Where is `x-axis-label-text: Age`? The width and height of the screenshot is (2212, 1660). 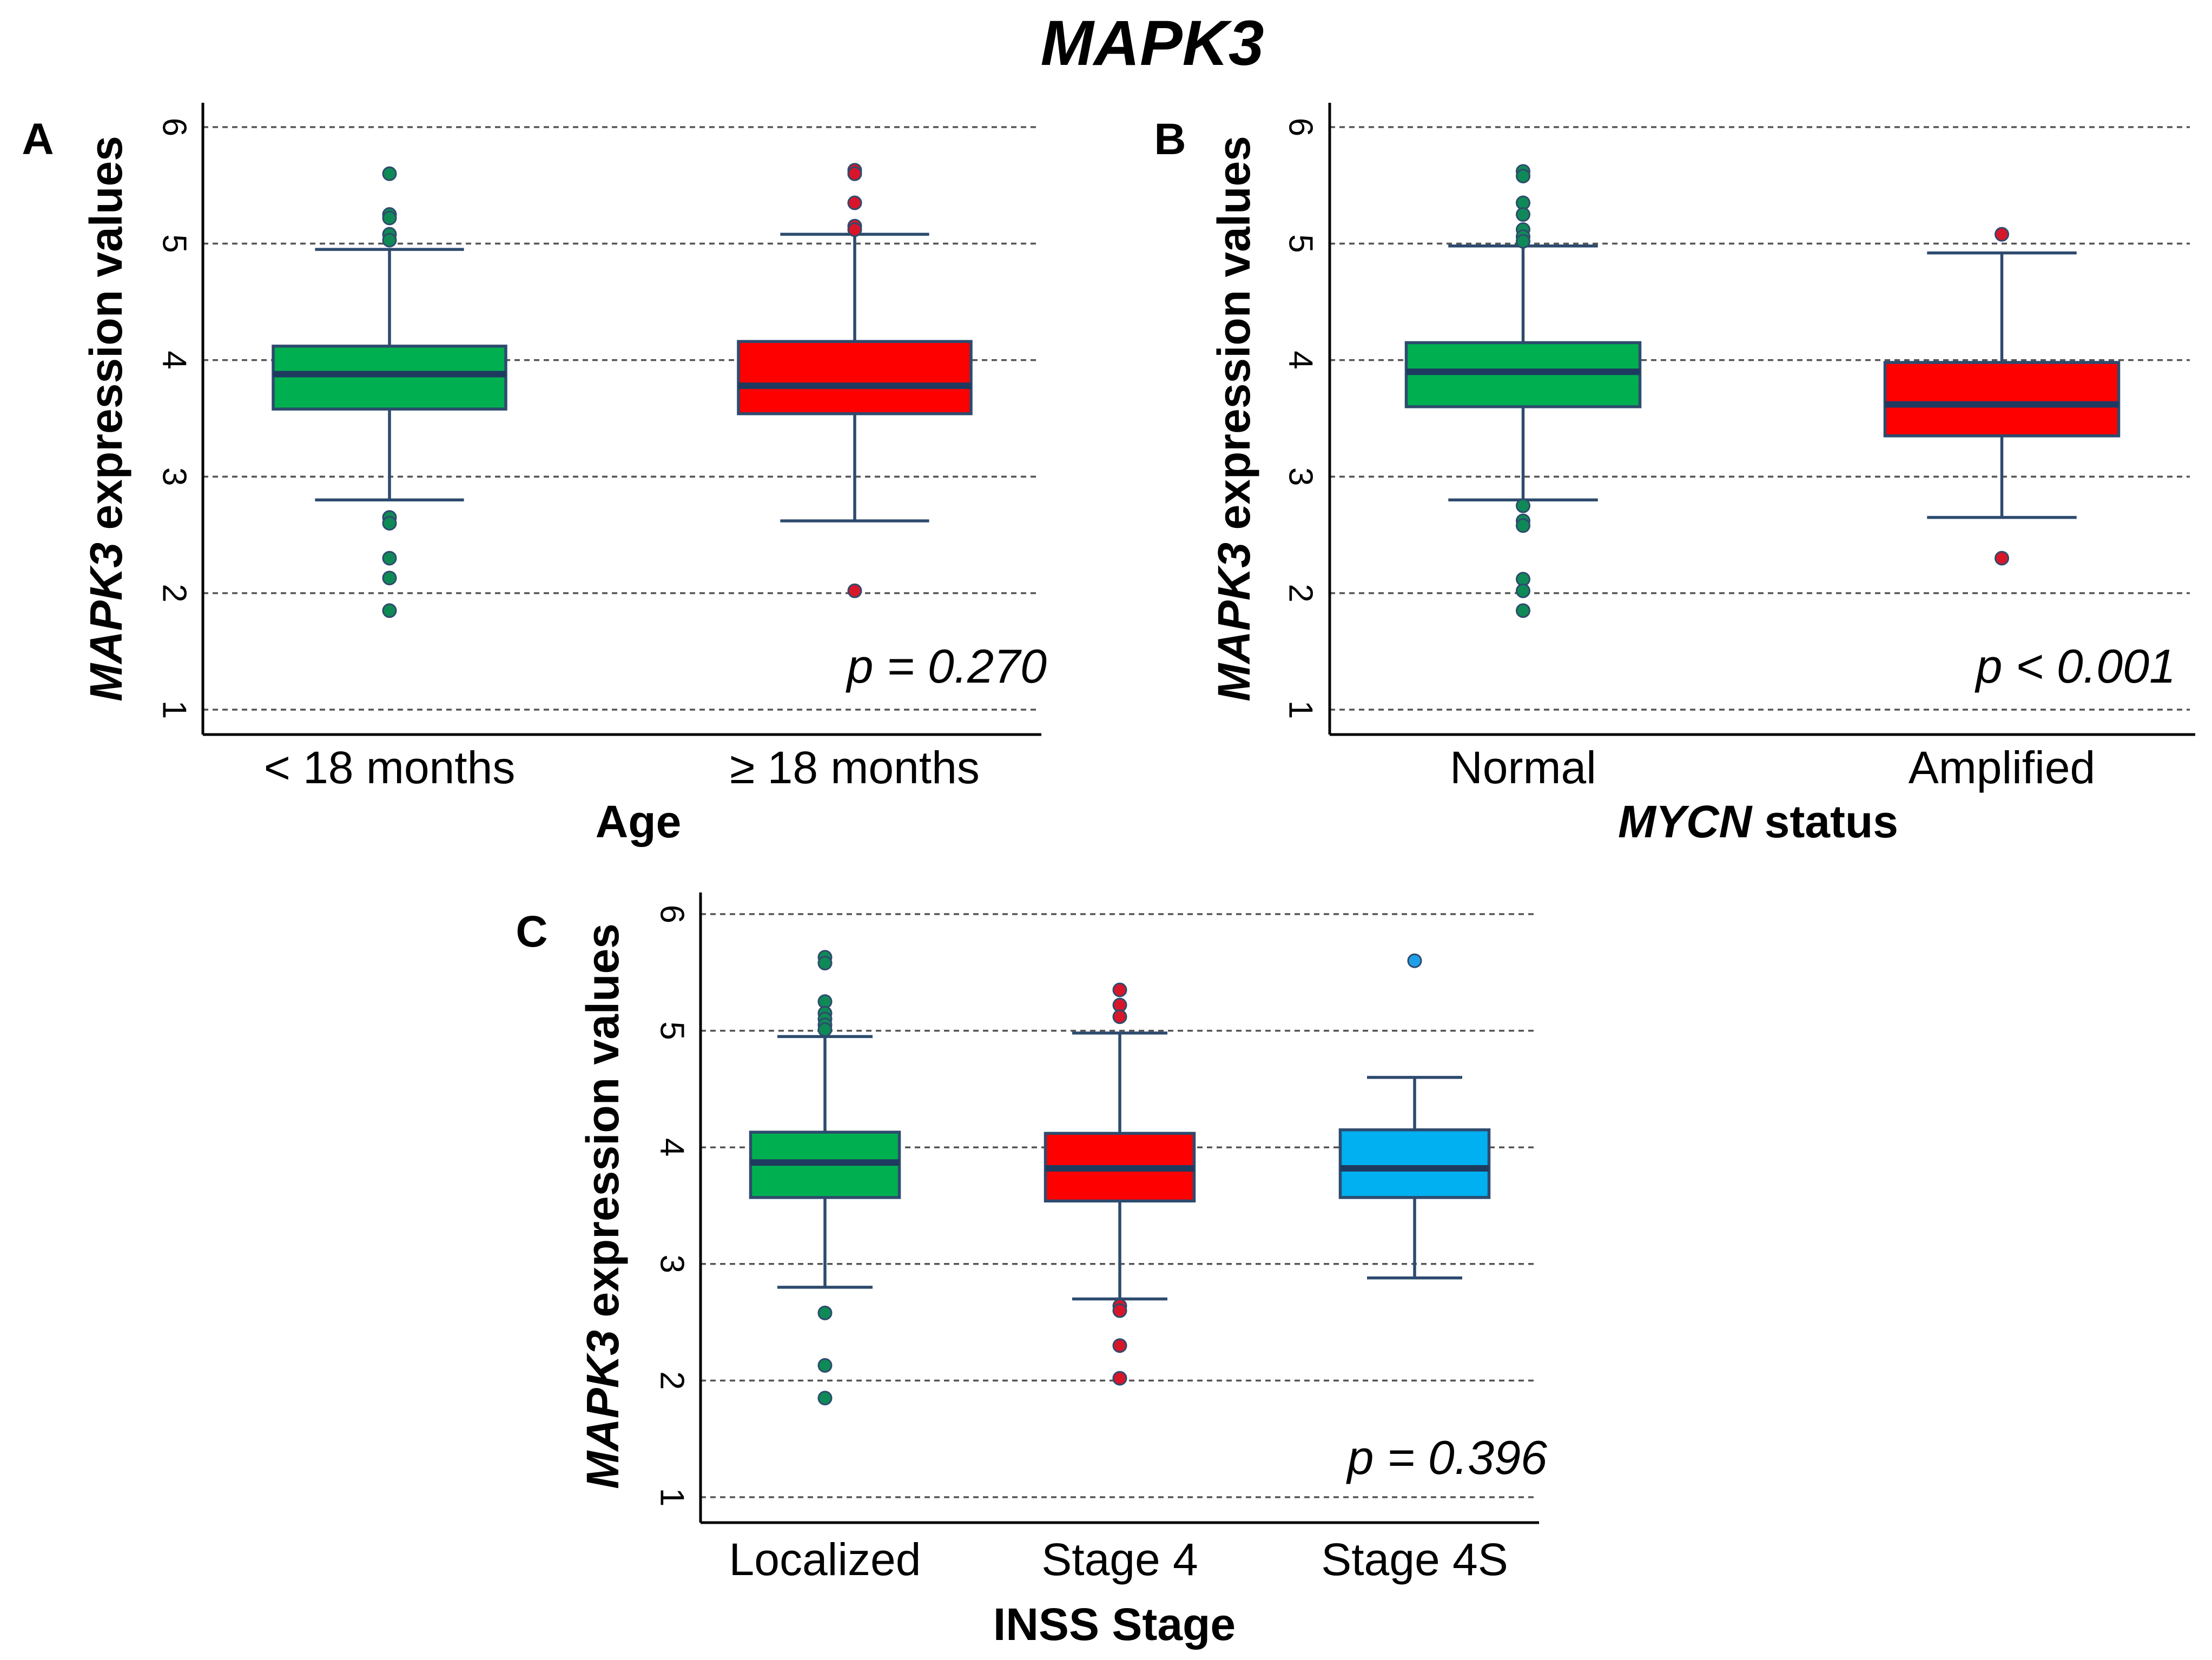
x-axis-label-text: Age is located at coordinates (639, 821).